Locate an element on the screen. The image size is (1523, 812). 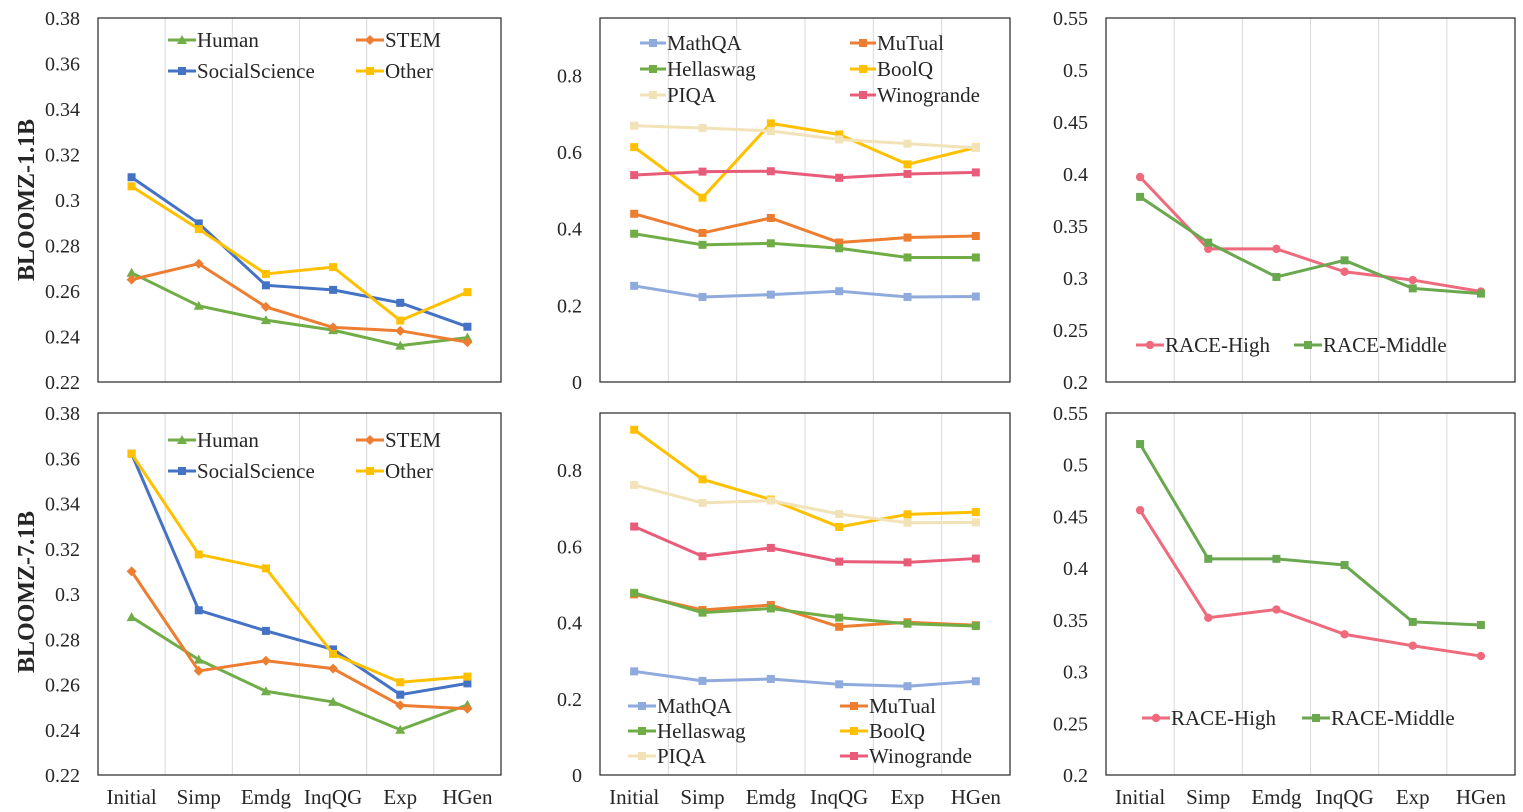
y-tick-label: 0.45 is located at coordinates (1070, 123).